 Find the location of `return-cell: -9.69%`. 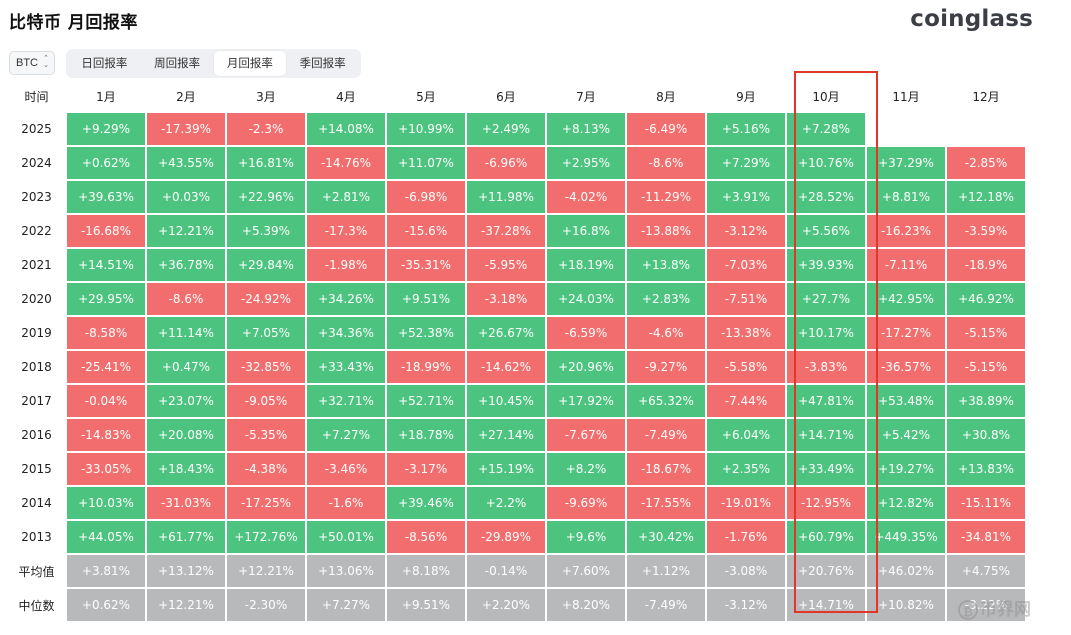

return-cell: -9.69% is located at coordinates (586, 503).